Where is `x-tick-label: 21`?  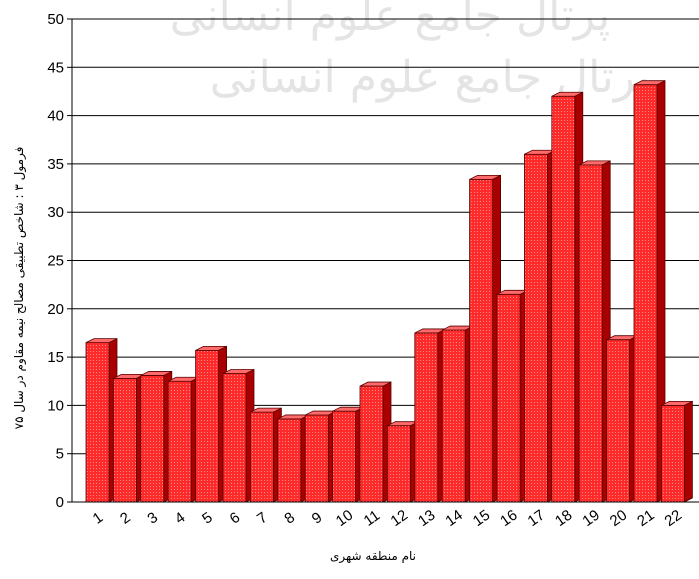 x-tick-label: 21 is located at coordinates (645, 518).